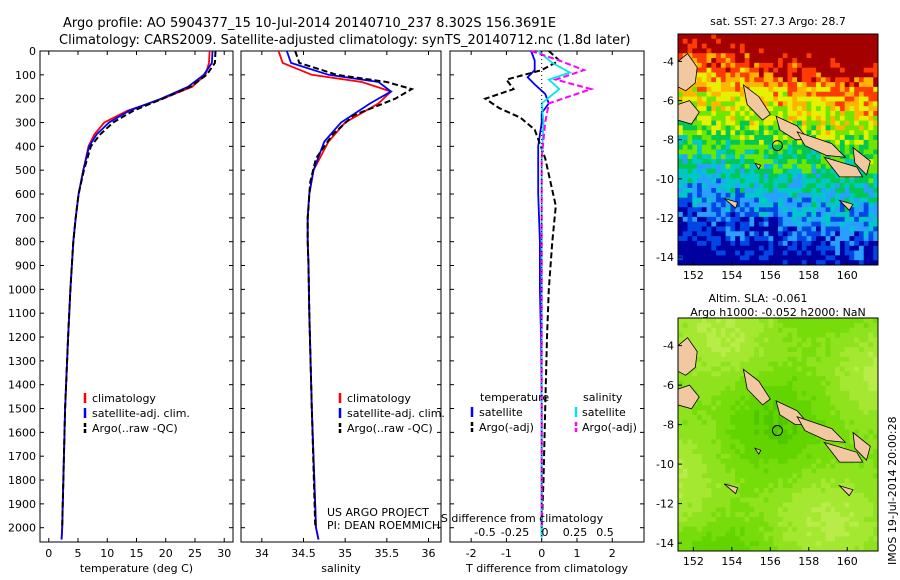  What do you see at coordinates (25, 242) in the screenshot?
I see `temperature-ytick-label: 800` at bounding box center [25, 242].